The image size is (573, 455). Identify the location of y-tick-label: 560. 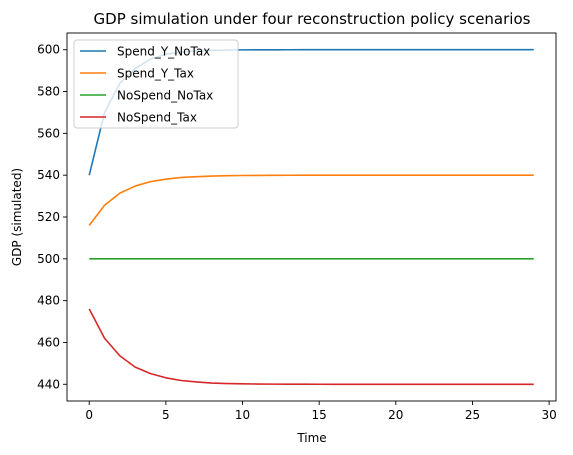
(48, 133).